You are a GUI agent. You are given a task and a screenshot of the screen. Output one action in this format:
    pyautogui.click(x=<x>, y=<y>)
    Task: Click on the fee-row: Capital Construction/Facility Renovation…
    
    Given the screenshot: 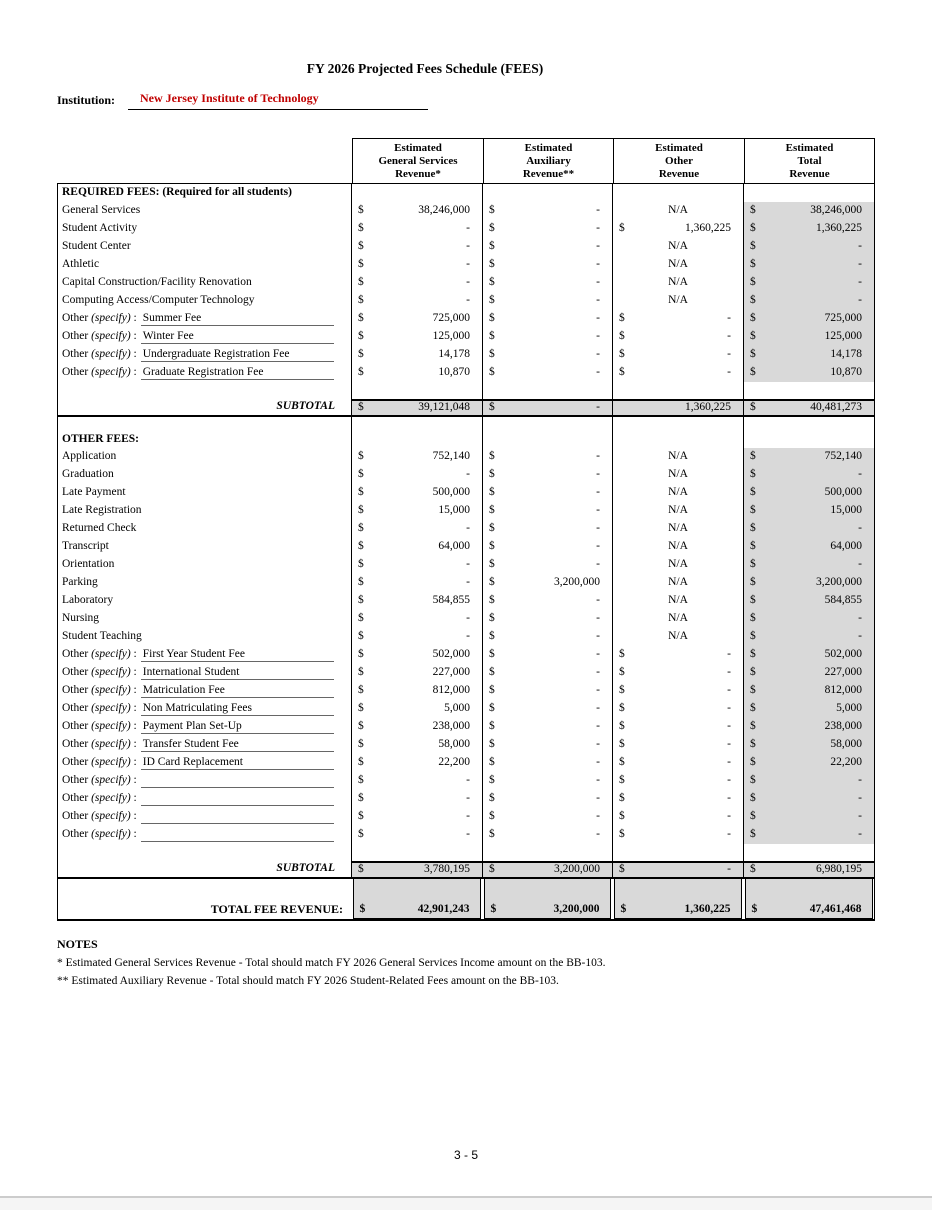 What is the action you would take?
    pyautogui.click(x=466, y=283)
    